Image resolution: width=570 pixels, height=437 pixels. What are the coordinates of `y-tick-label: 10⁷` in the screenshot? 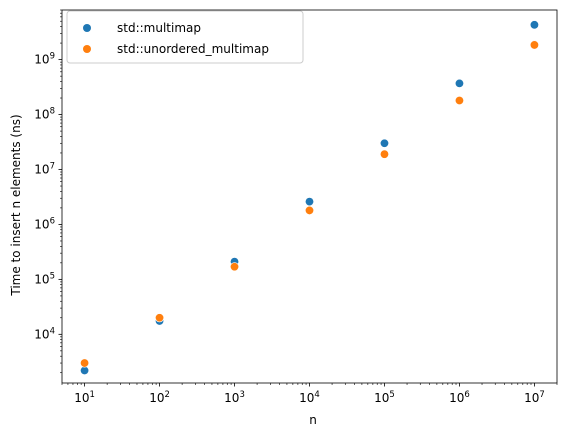 It's located at (44, 168).